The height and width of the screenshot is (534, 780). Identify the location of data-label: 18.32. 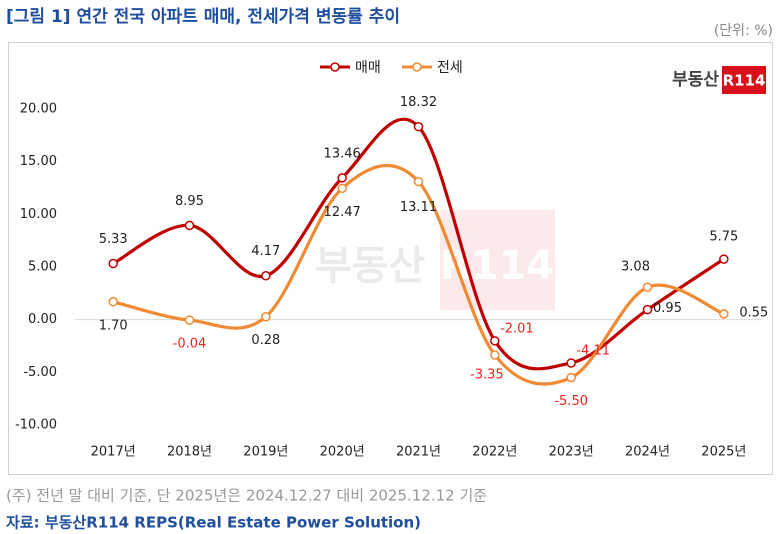
(418, 102).